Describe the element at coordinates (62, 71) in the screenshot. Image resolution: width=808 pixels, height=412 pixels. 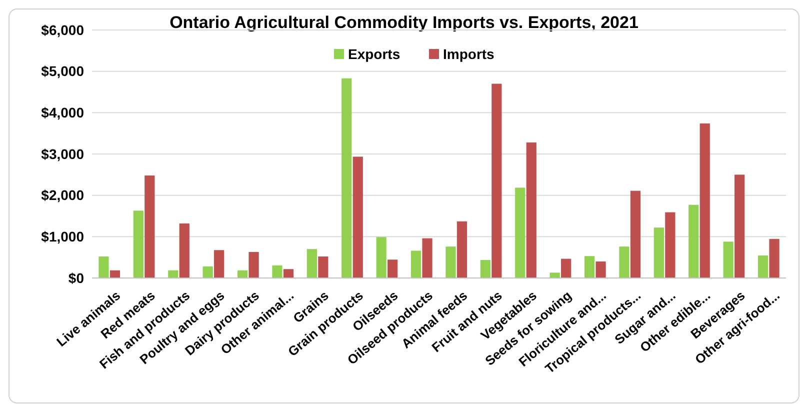
I see `y-tick-label: $5,000` at that location.